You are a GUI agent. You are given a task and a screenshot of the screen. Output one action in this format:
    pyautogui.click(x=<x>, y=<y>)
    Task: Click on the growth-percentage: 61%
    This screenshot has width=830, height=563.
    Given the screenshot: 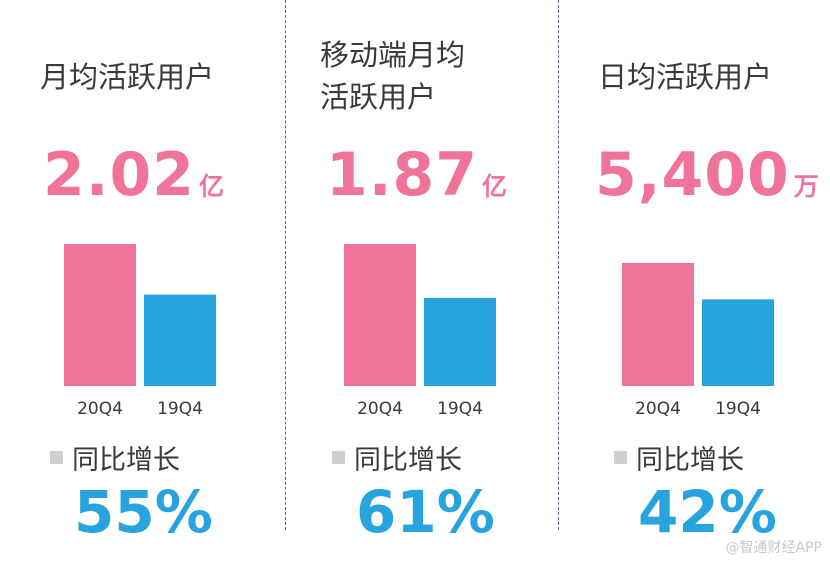 What is the action you would take?
    pyautogui.click(x=425, y=512)
    